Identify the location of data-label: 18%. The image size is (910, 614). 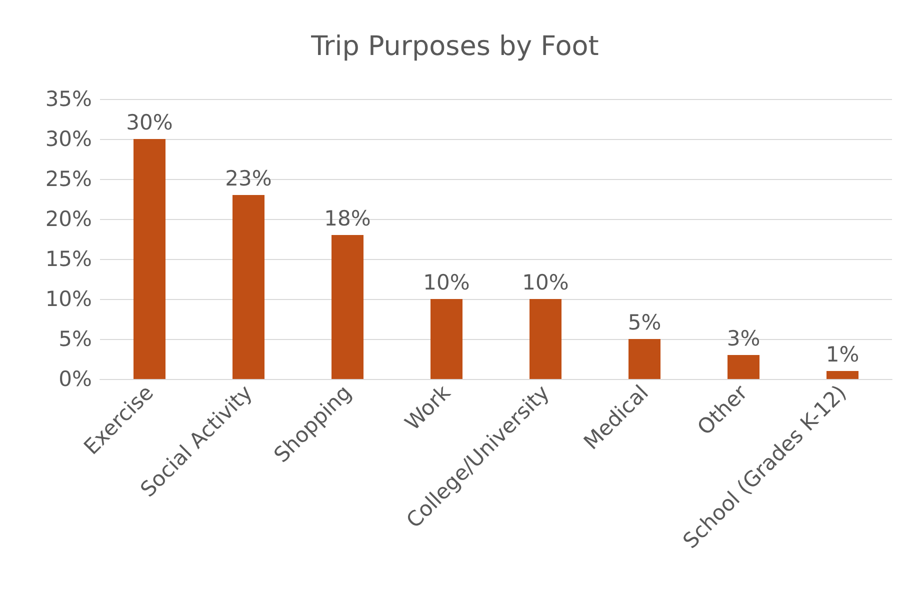
(347, 218).